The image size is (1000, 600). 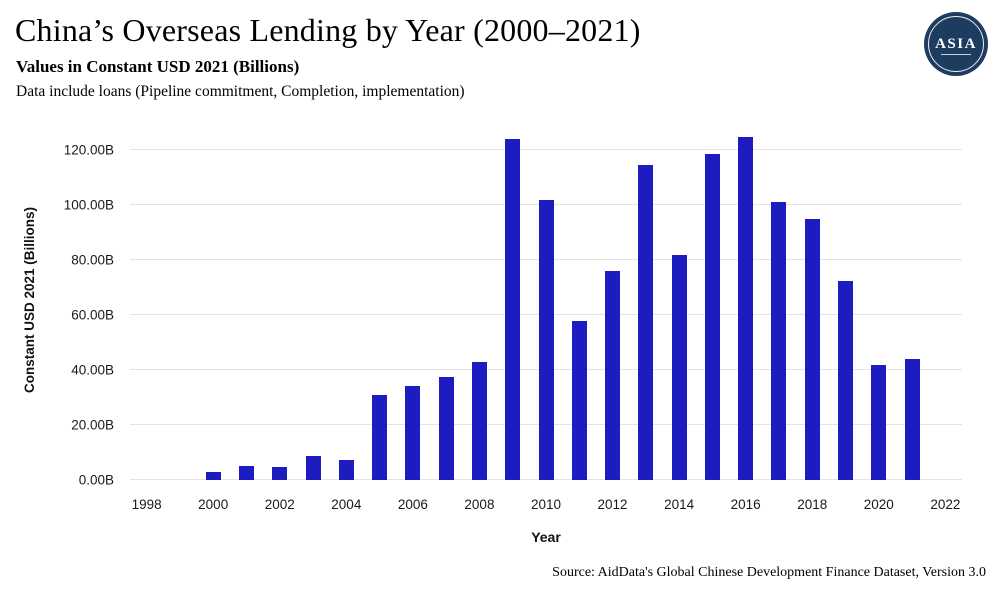 I want to click on x-tick-label: 2018, so click(x=812, y=504).